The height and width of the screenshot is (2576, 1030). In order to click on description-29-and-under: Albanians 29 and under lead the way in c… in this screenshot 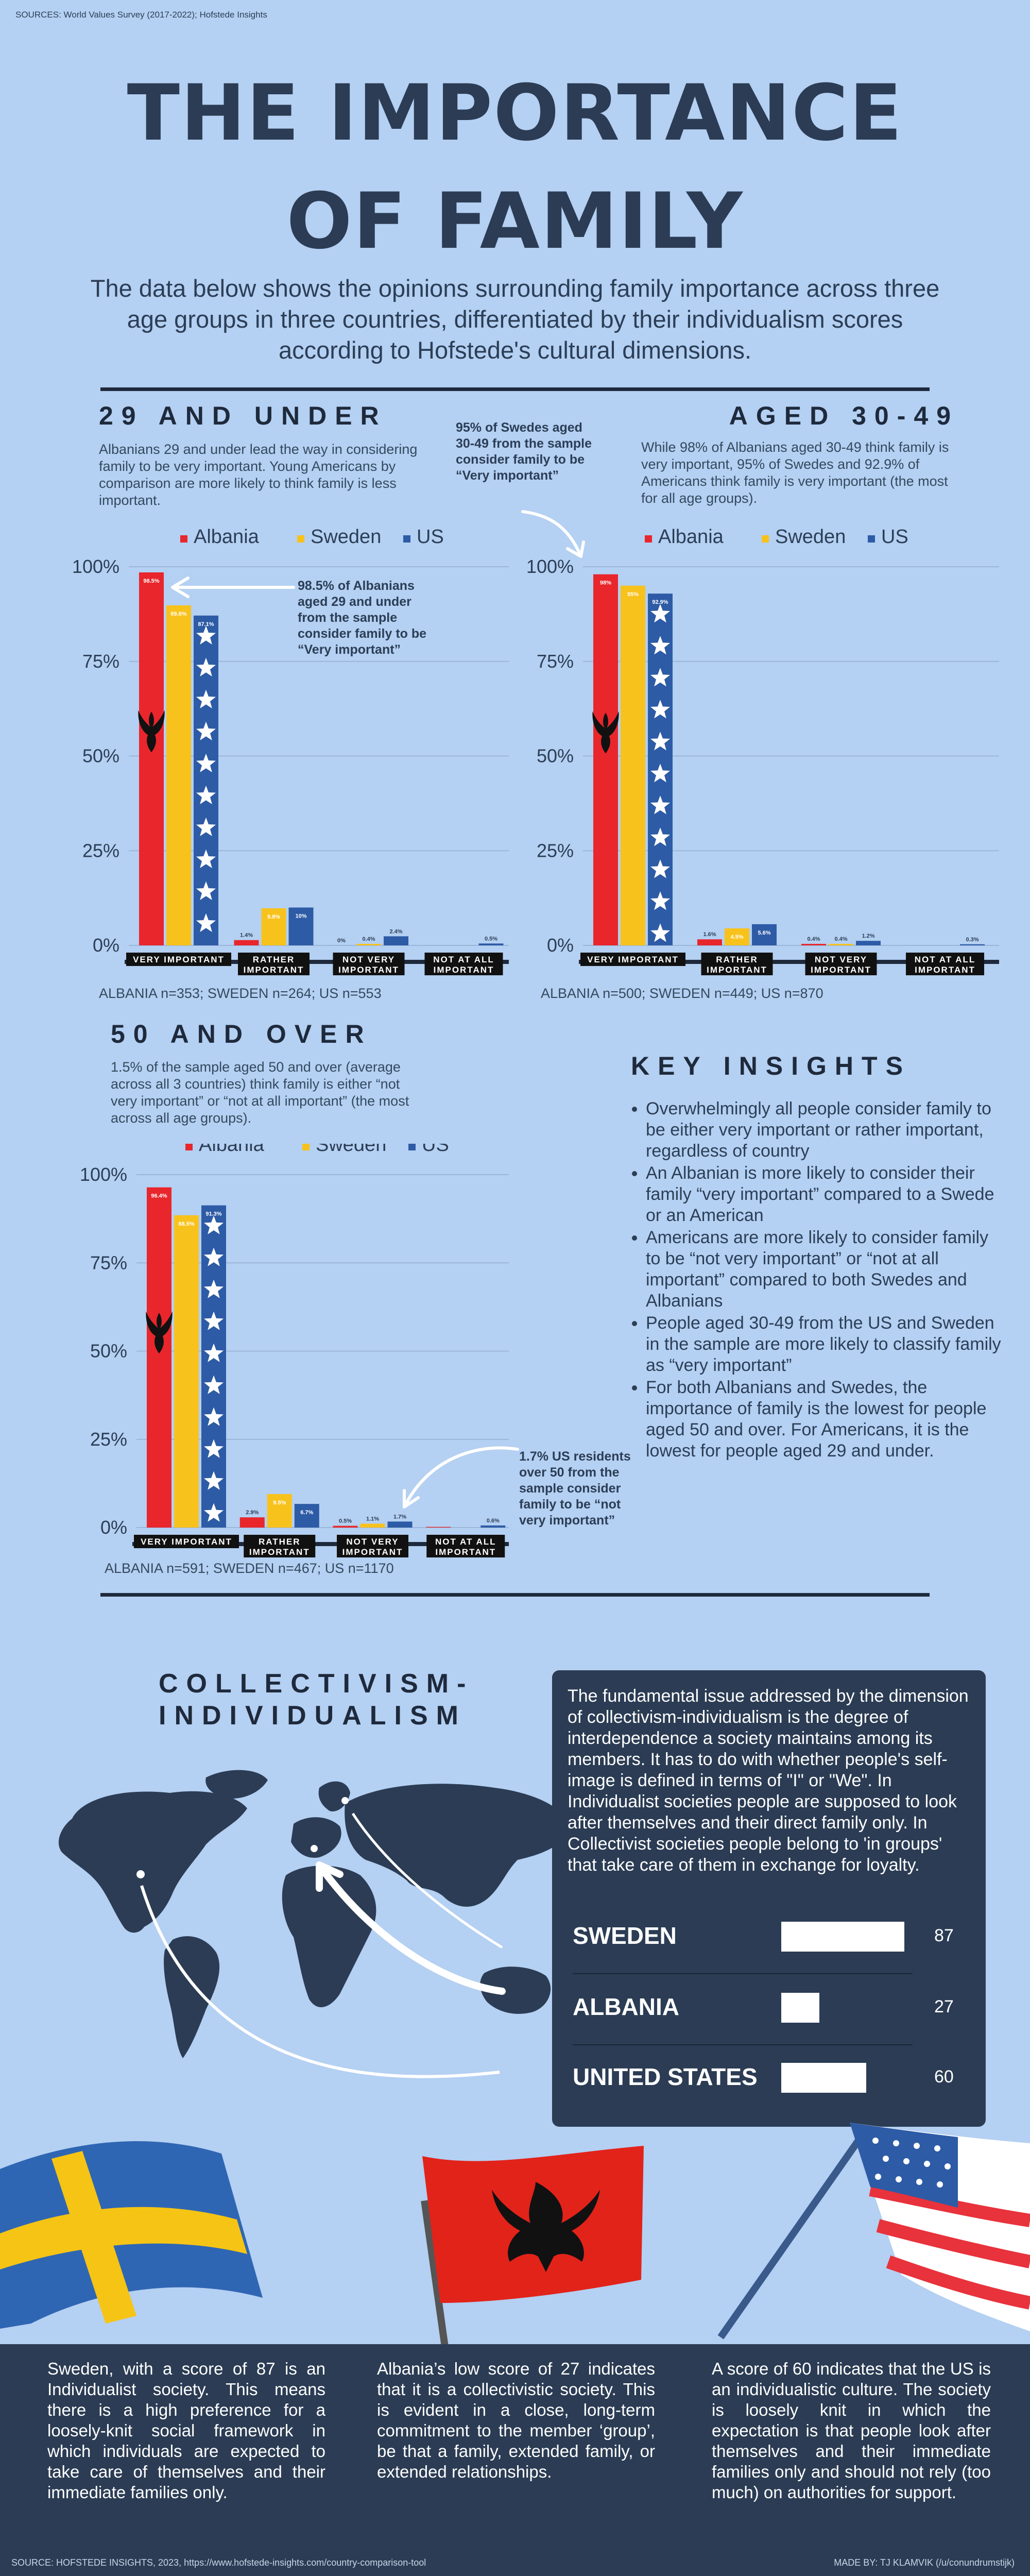, I will do `click(258, 475)`.